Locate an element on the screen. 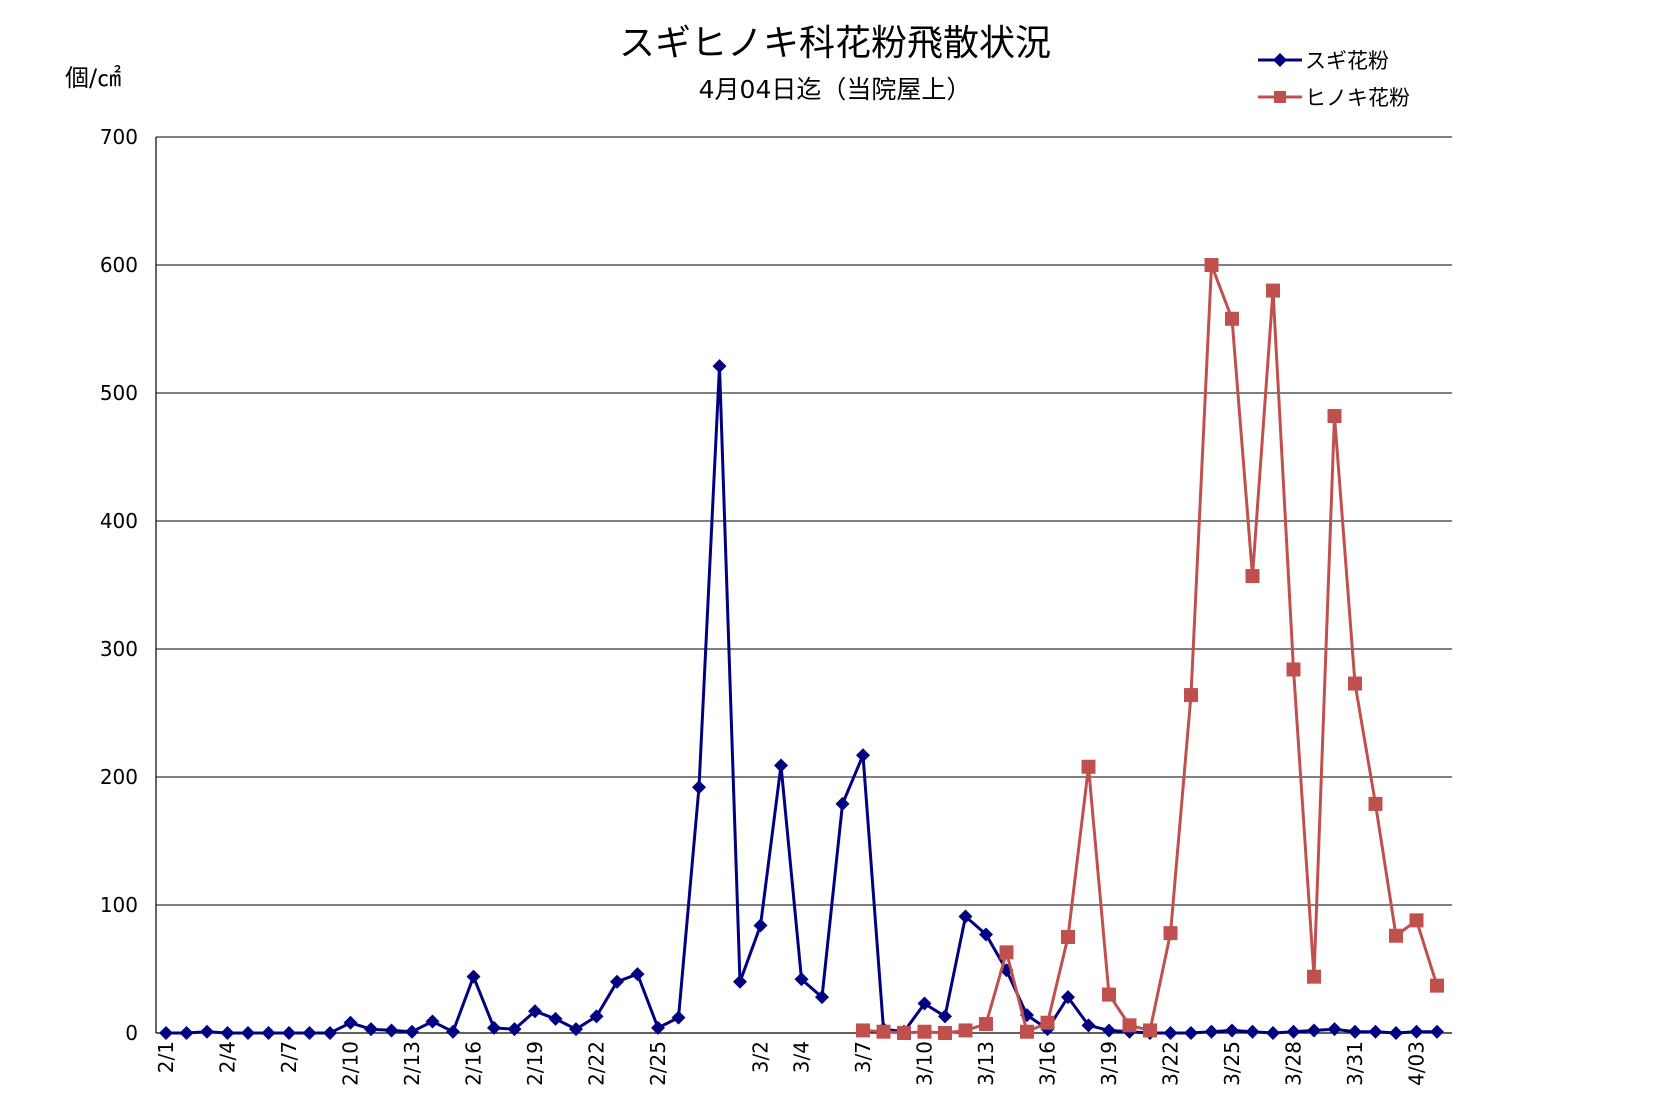  x-tick-label: 2/13 is located at coordinates (412, 1063).